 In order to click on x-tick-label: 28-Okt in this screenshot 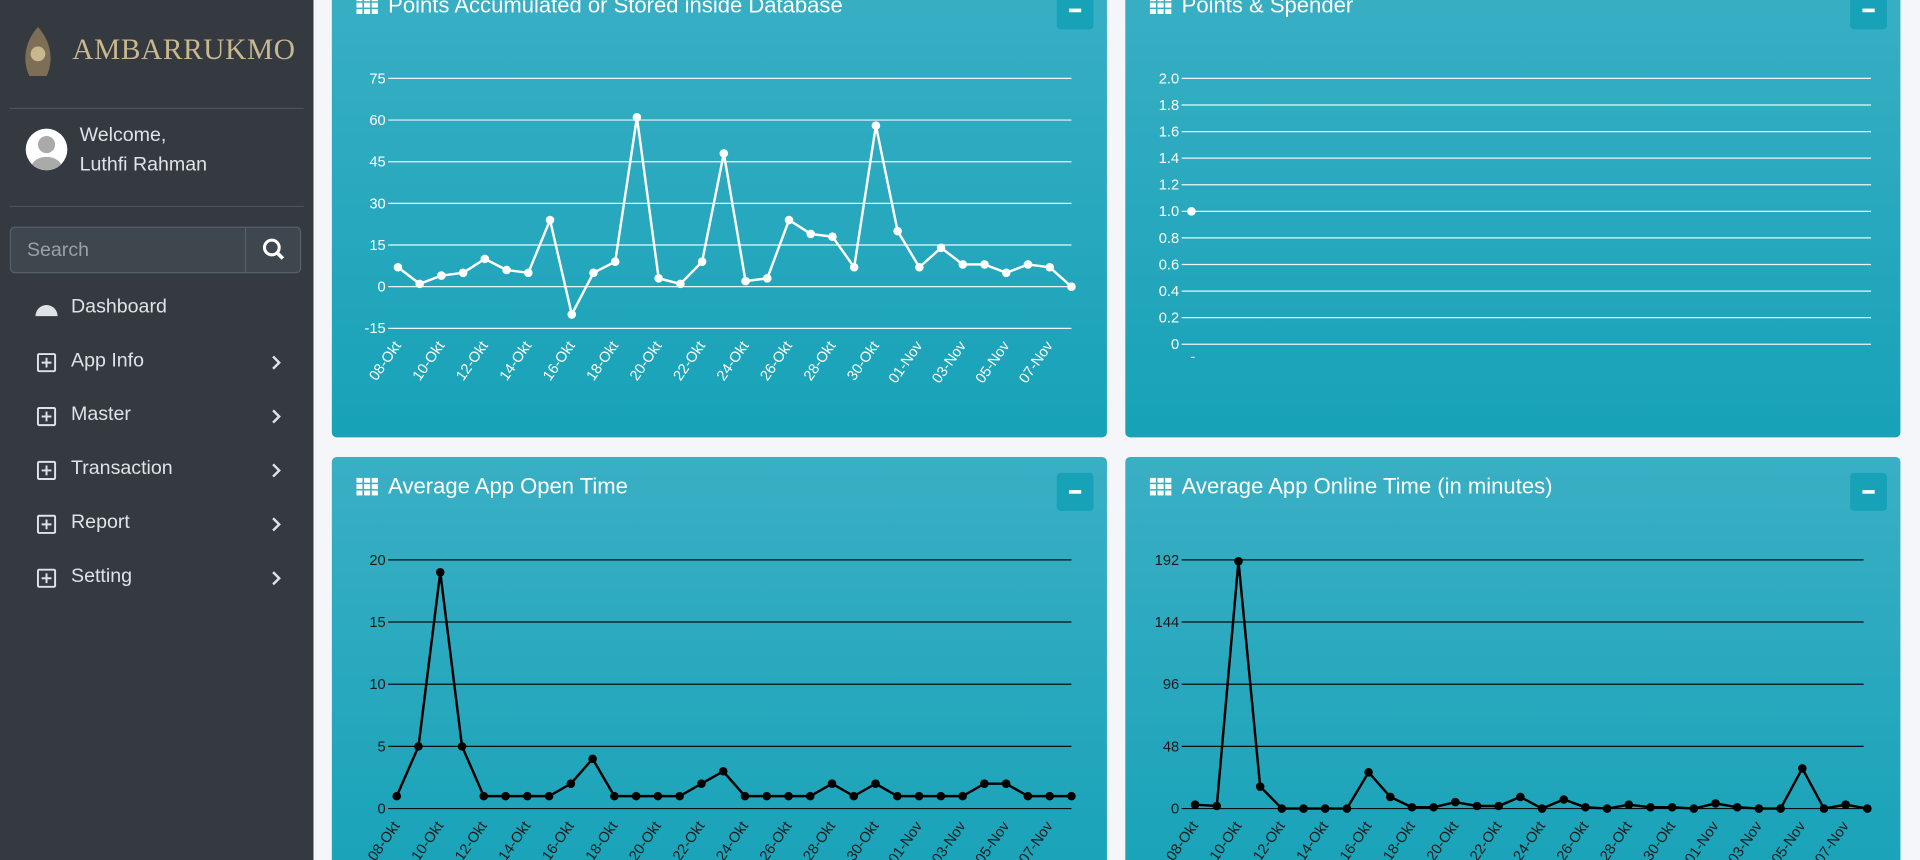, I will do `click(820, 361)`.